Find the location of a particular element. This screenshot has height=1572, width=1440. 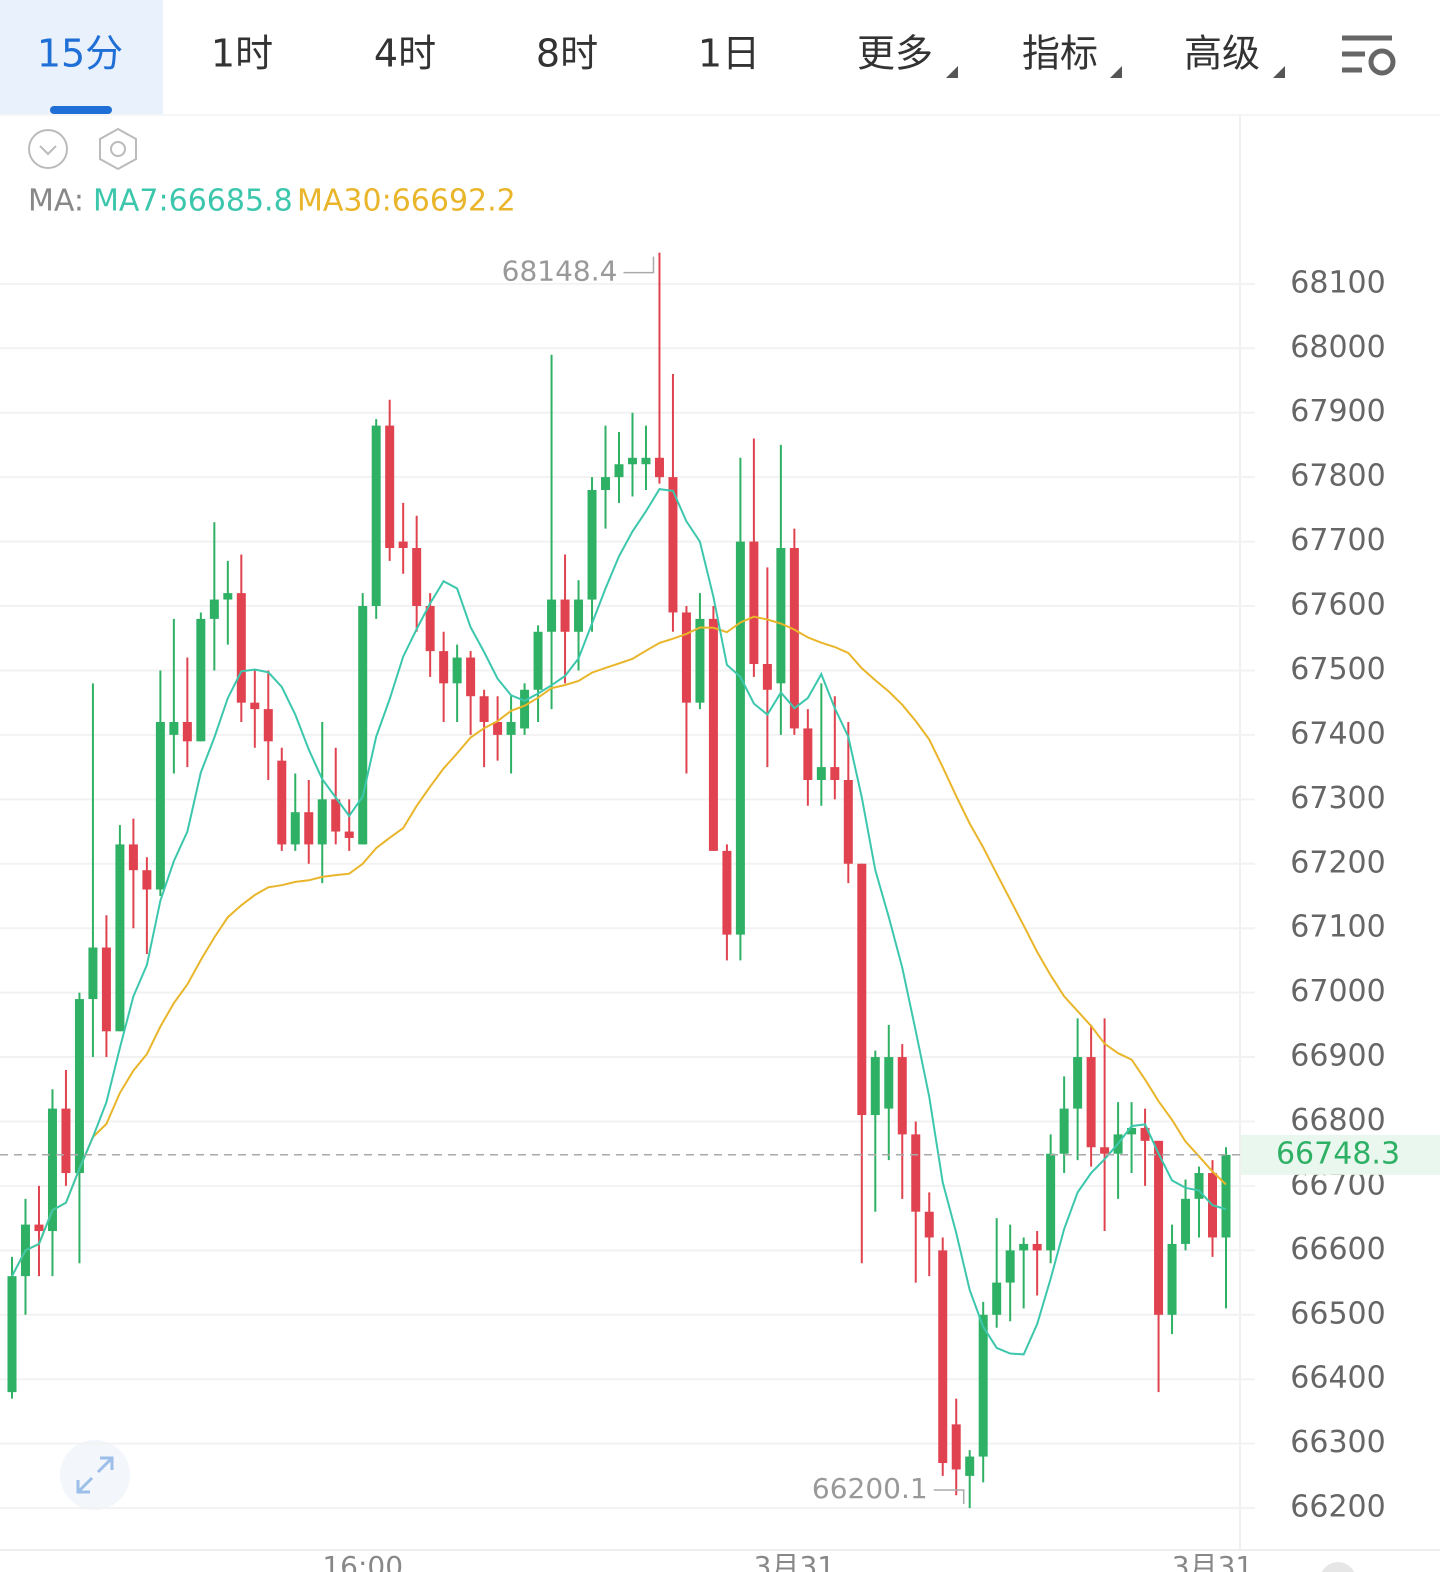

active-tab-bg is located at coordinates (81, 57).